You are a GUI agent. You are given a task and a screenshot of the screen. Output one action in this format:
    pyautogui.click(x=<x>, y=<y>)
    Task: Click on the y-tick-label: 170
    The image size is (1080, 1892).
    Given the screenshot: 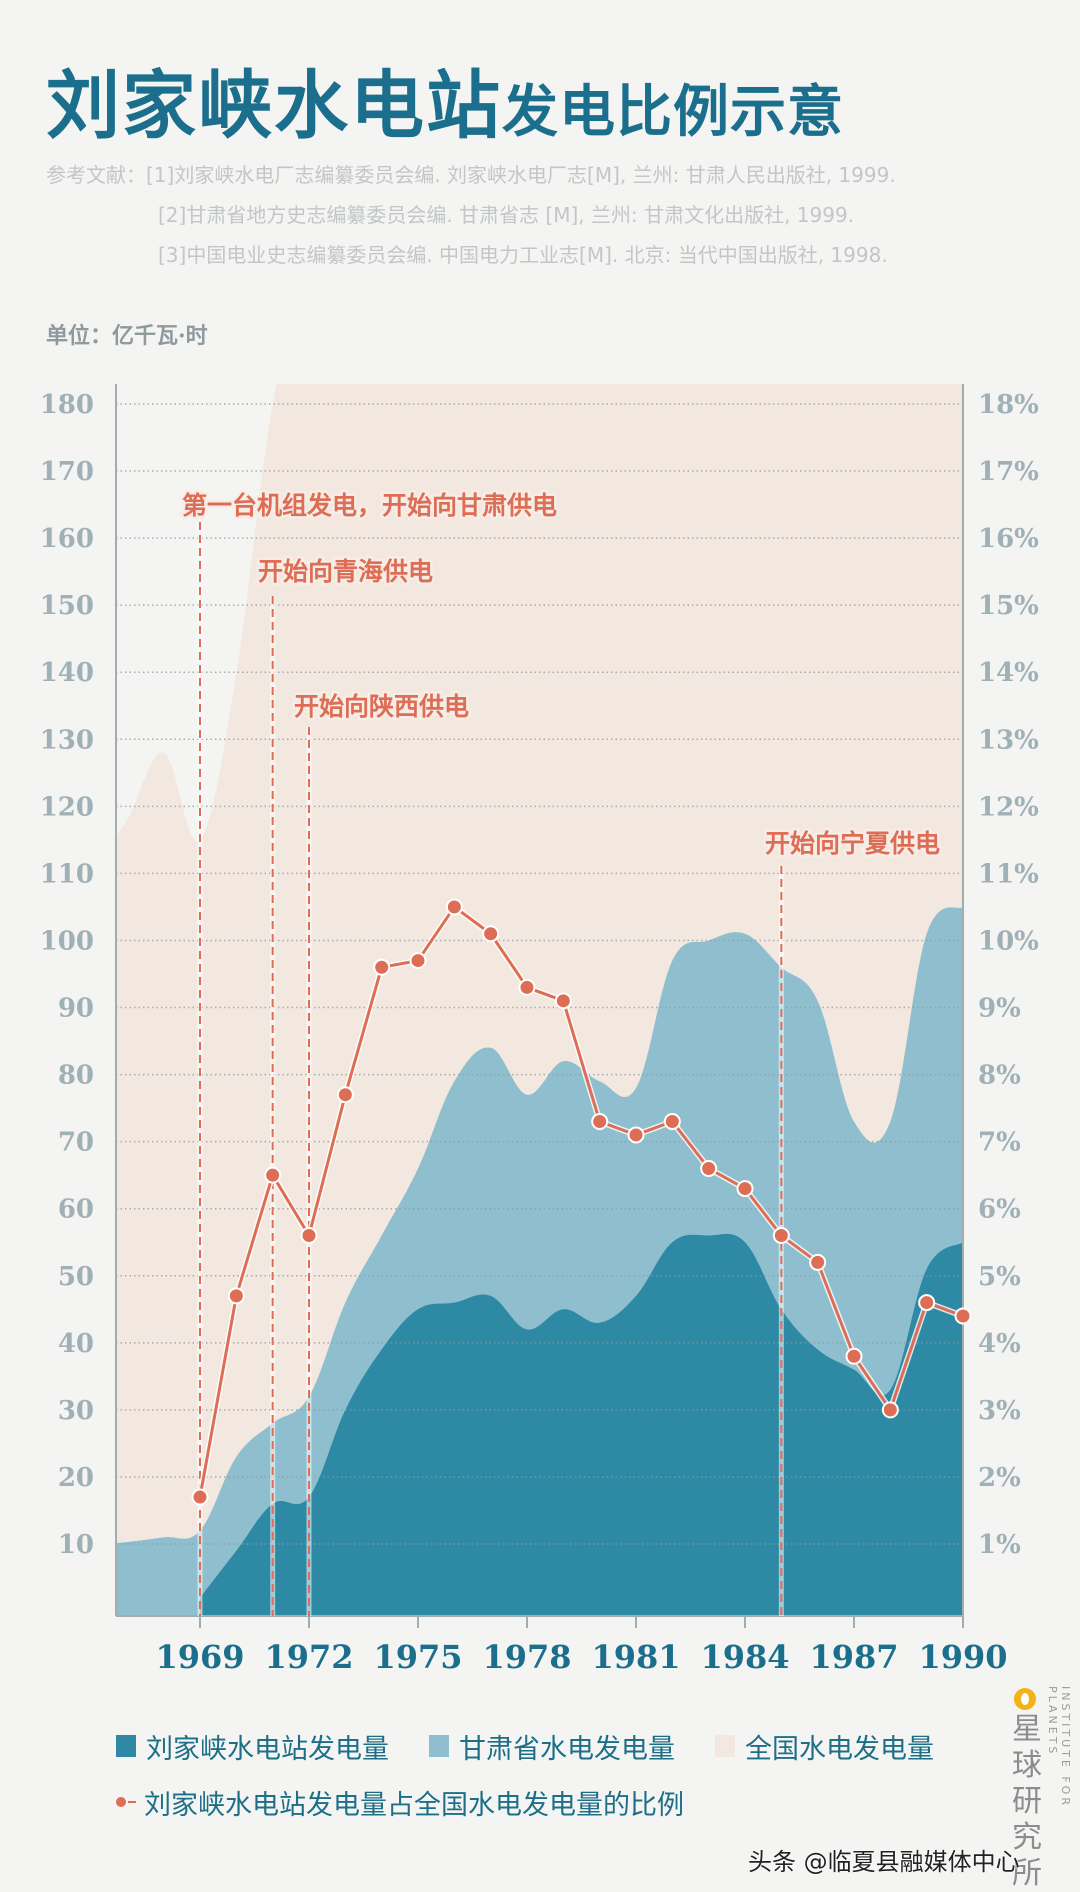 What is the action you would take?
    pyautogui.click(x=67, y=472)
    